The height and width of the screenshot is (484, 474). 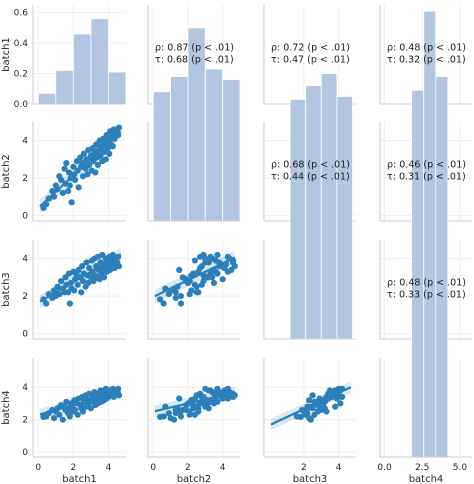 I want to click on xlabel-batch1: batch1, so click(x=79, y=479).